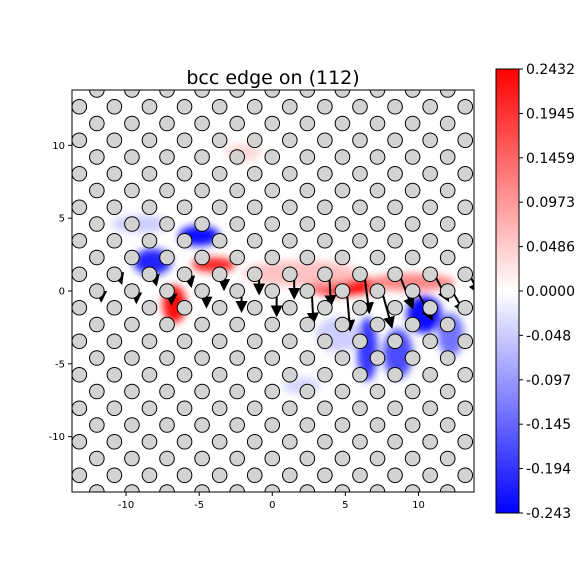 This screenshot has height=576, width=576. I want to click on y-tick-label: -5, so click(60, 364).